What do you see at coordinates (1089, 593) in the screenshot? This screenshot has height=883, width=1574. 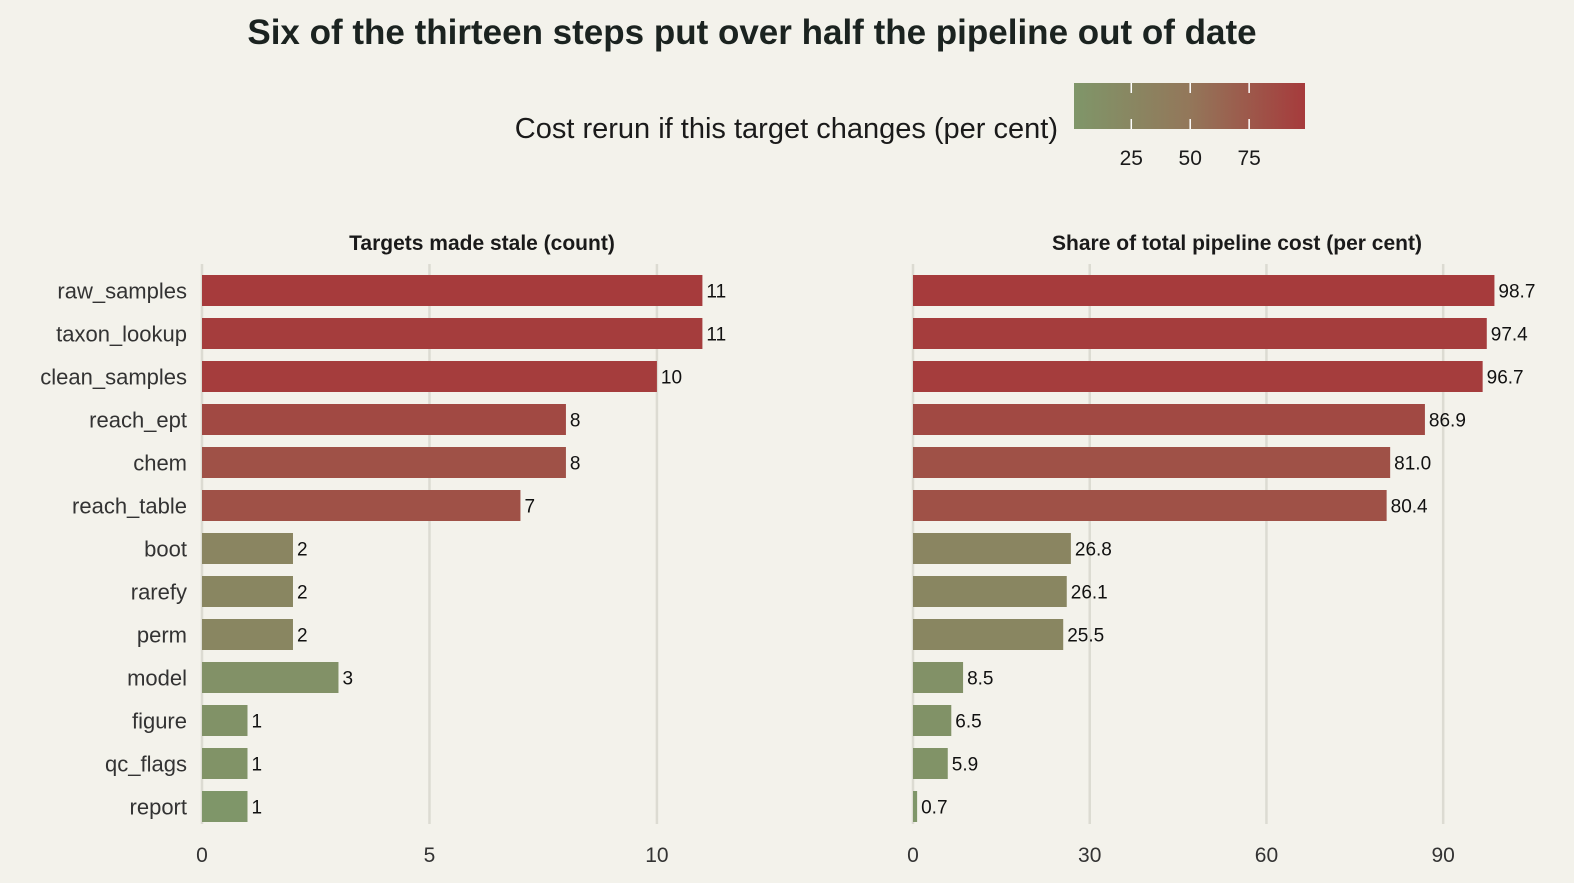 I see `bar-value-label: 26.1` at bounding box center [1089, 593].